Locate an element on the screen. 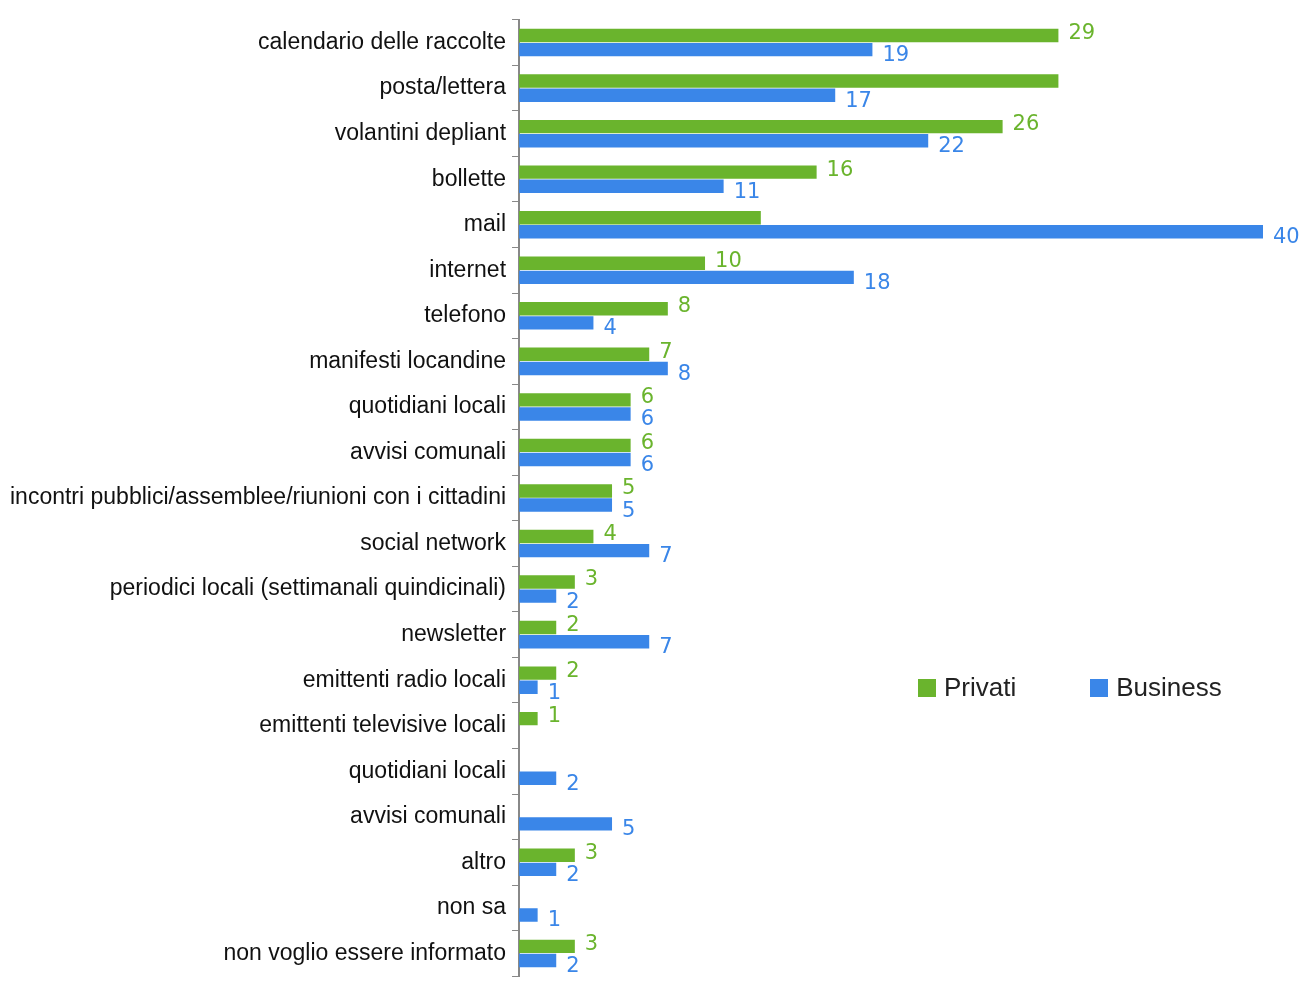 The image size is (1303, 996). data-label: 29 is located at coordinates (1082, 31).